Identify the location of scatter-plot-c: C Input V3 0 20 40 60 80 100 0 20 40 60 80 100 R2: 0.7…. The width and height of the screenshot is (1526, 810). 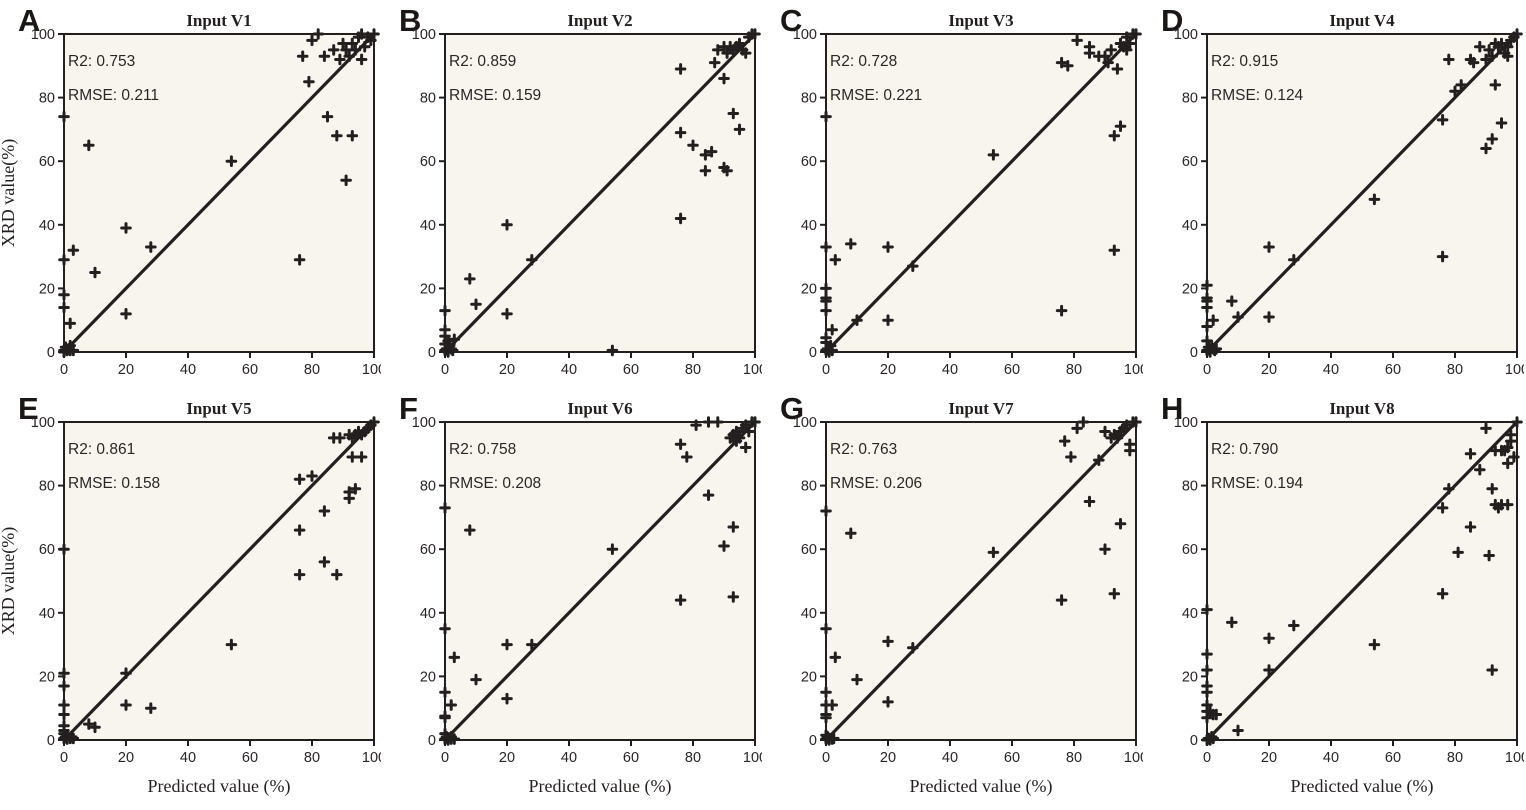
(961, 191).